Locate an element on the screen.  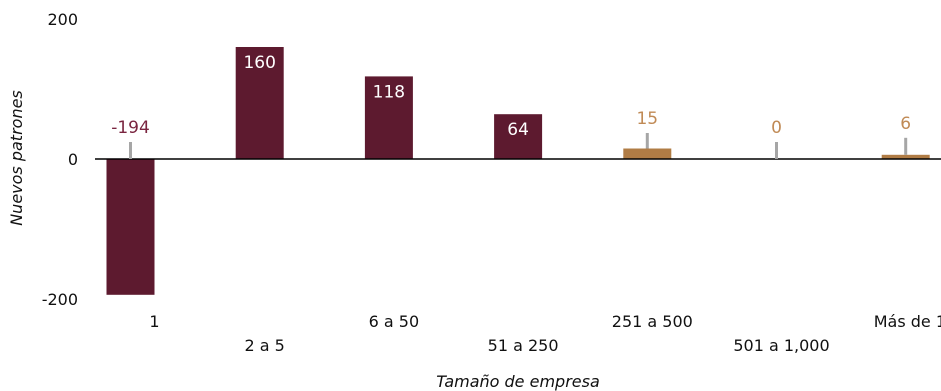
category-label-3: 51 a 250 is located at coordinates (523, 345).